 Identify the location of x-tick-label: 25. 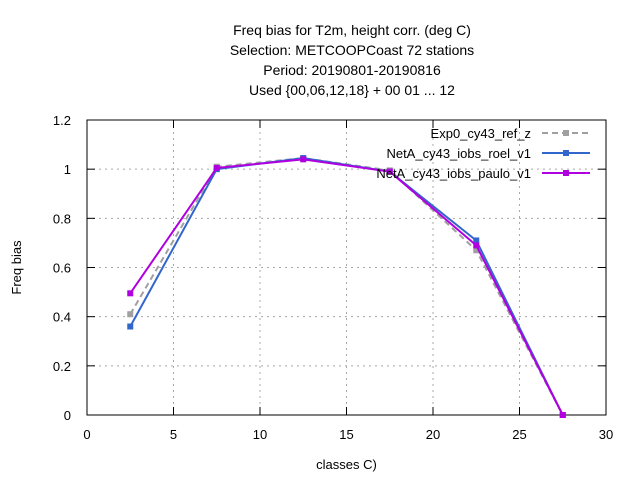
(519, 434).